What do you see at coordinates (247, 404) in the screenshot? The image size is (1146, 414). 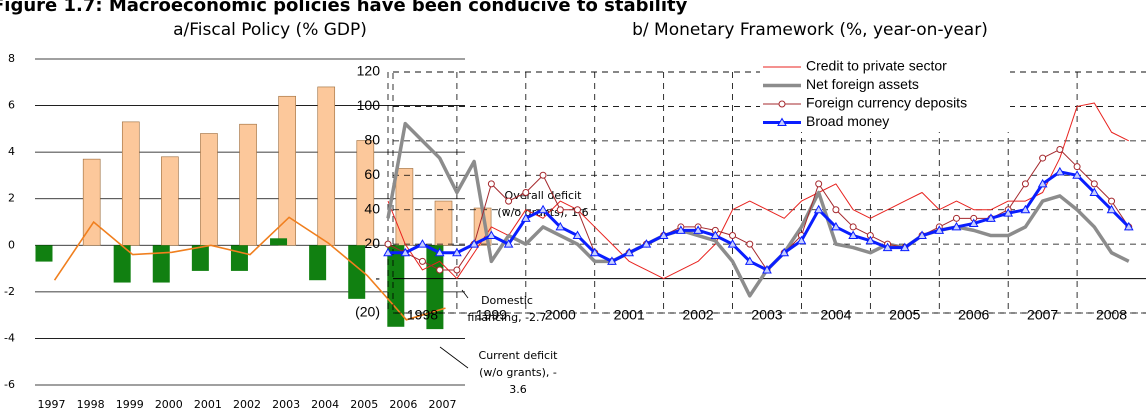 I see `x-tick-label: 2002` at bounding box center [247, 404].